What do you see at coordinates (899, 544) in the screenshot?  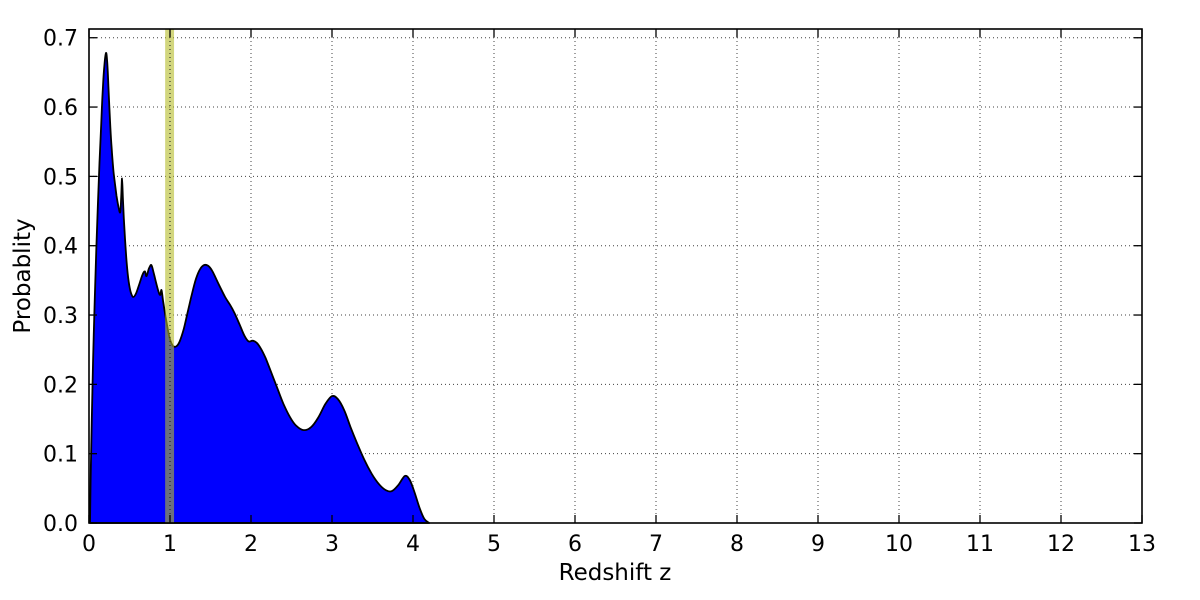 I see `x-tick-label: 10` at bounding box center [899, 544].